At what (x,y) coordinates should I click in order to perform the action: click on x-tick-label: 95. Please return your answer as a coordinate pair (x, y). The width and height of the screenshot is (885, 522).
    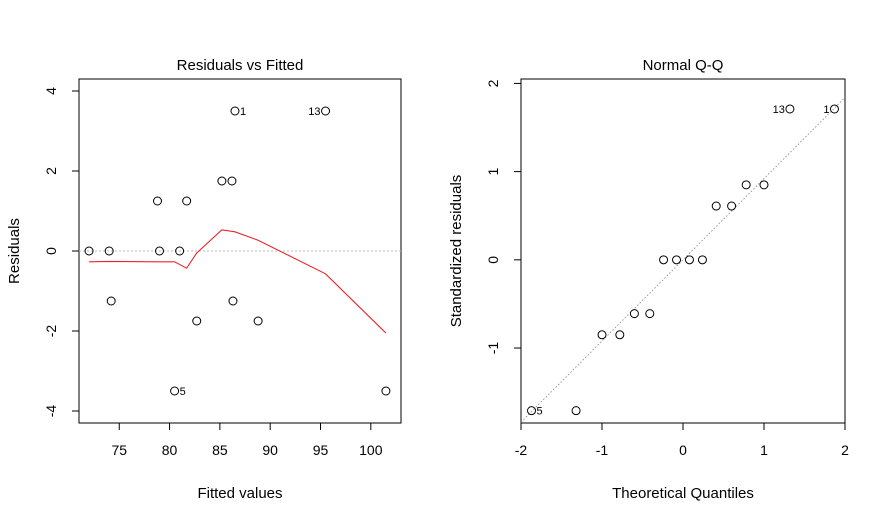
    Looking at the image, I should click on (321, 450).